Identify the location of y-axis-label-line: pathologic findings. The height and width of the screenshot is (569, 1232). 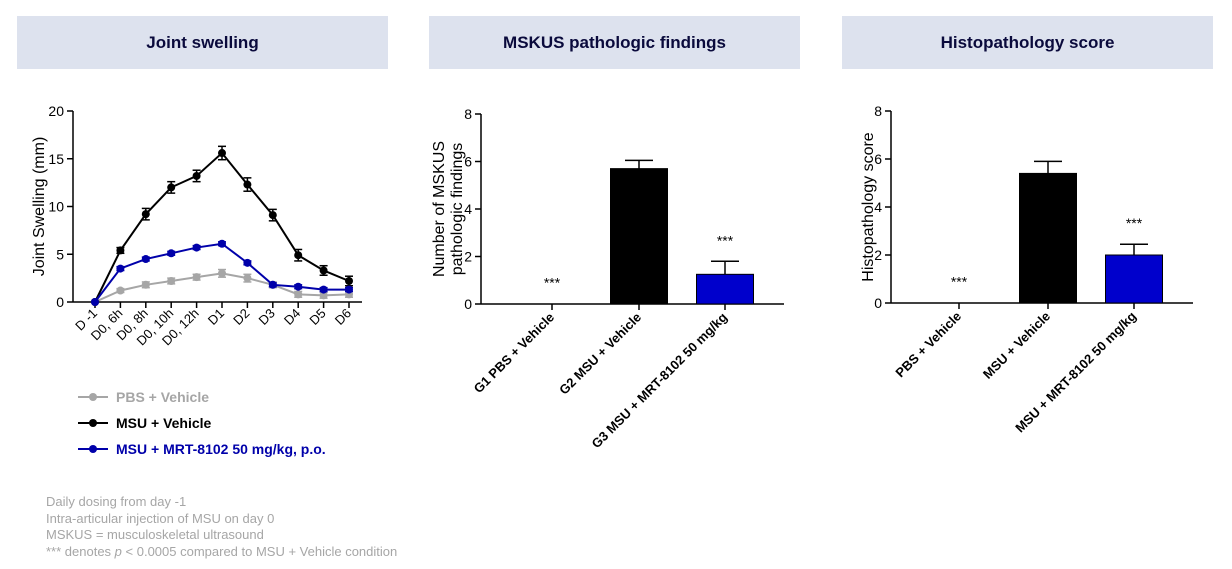
(457, 209).